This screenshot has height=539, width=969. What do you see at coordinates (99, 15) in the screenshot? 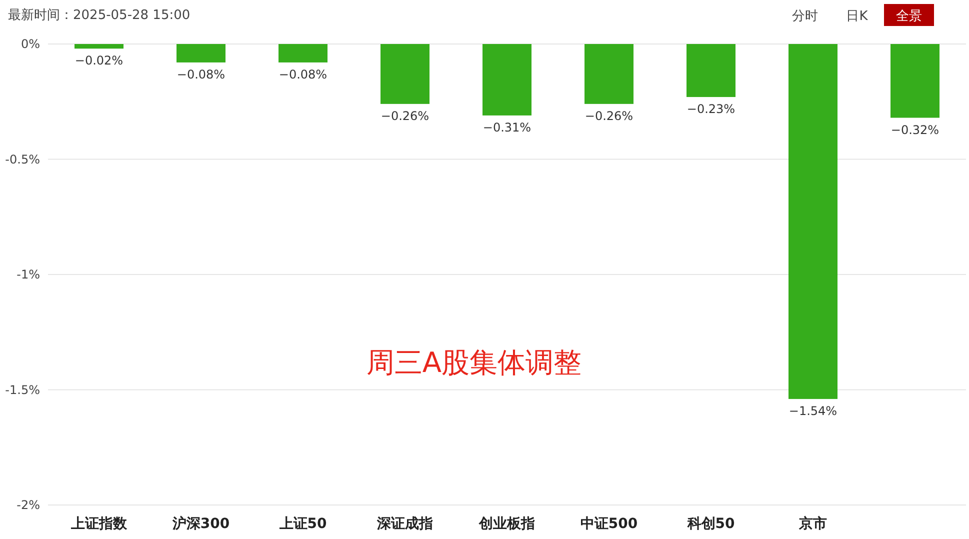
I see `chart-title: 最新时间：2025-05-28 15:00` at bounding box center [99, 15].